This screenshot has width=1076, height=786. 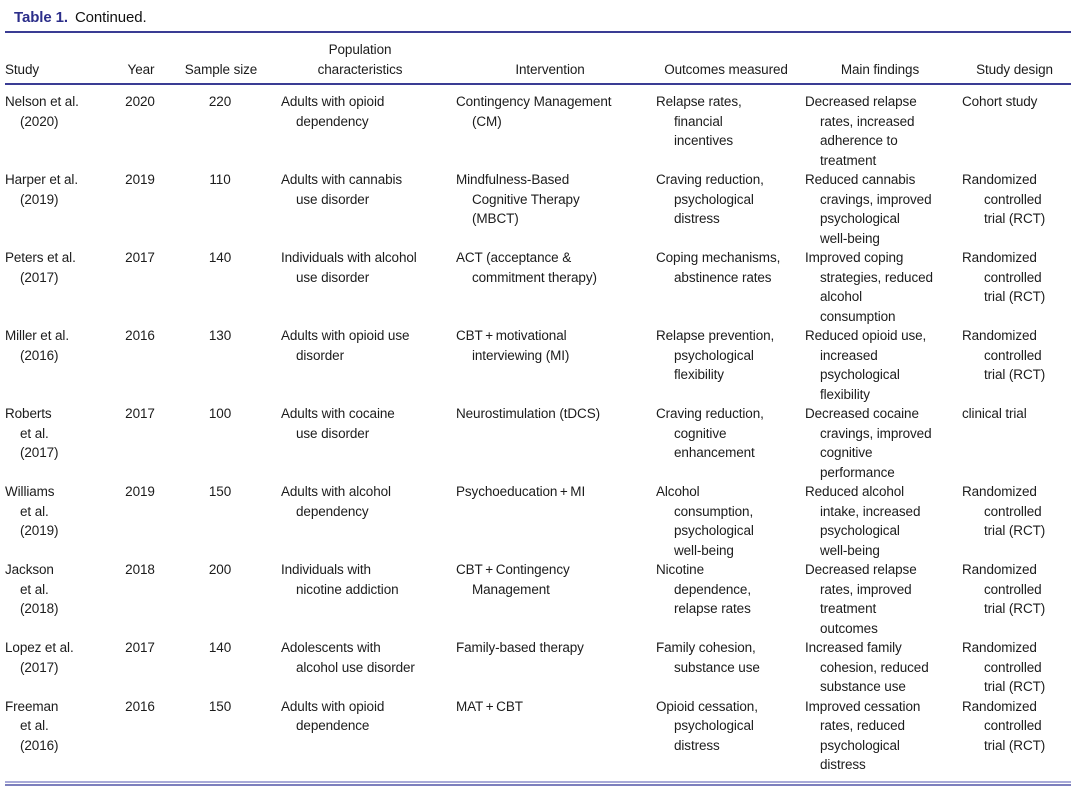 I want to click on column-header-pop: Population characteristics, so click(x=360, y=58).